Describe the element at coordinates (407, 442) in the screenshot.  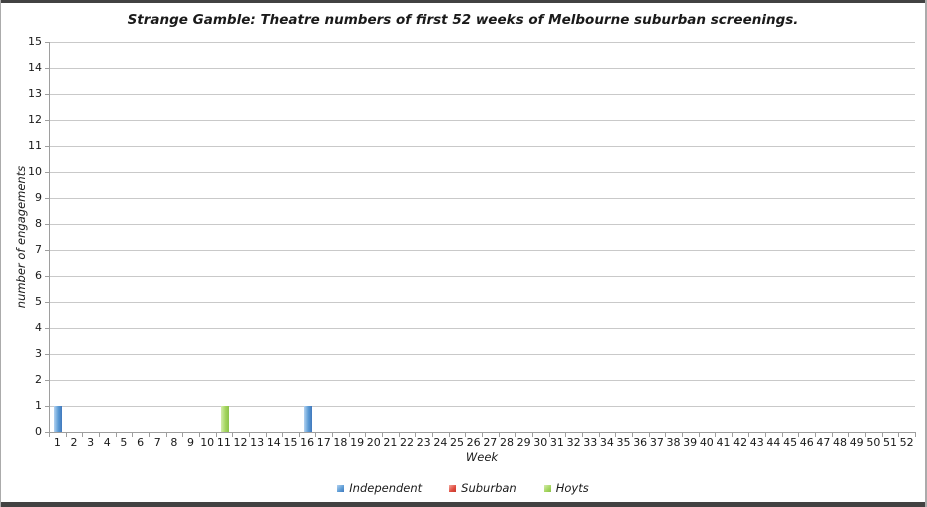
I see `x-axis-tick-label: 22` at that location.